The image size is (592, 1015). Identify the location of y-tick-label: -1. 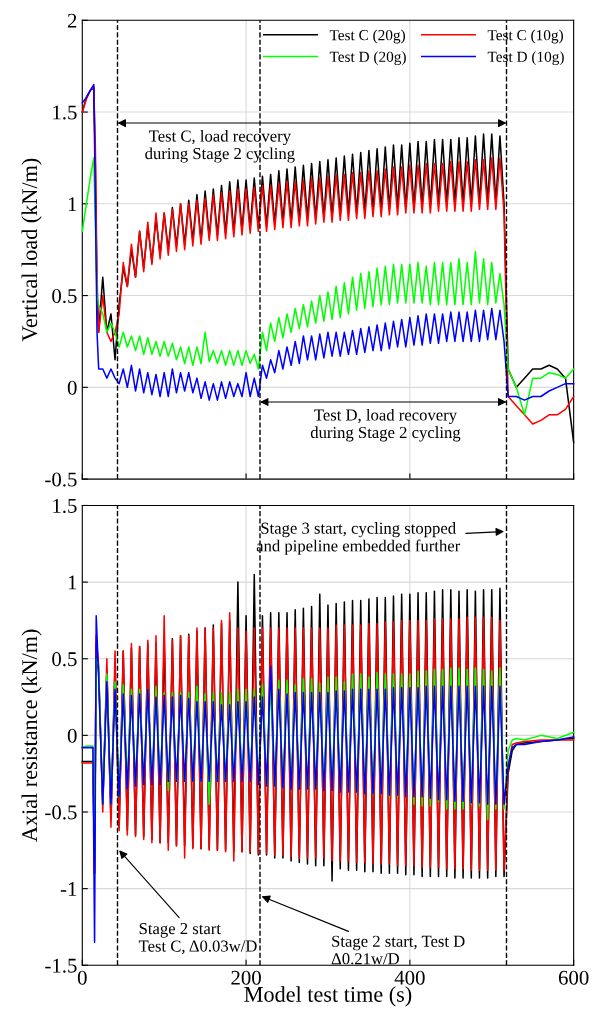
(68, 889).